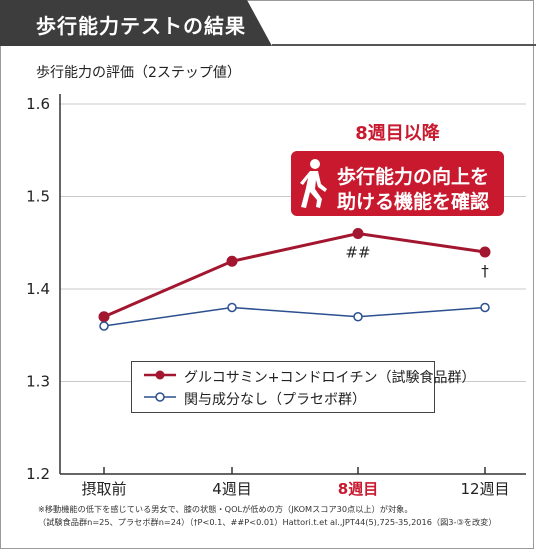 This screenshot has width=536, height=551. Describe the element at coordinates (357, 253) in the screenshot. I see `significance-annotation: ##` at that location.